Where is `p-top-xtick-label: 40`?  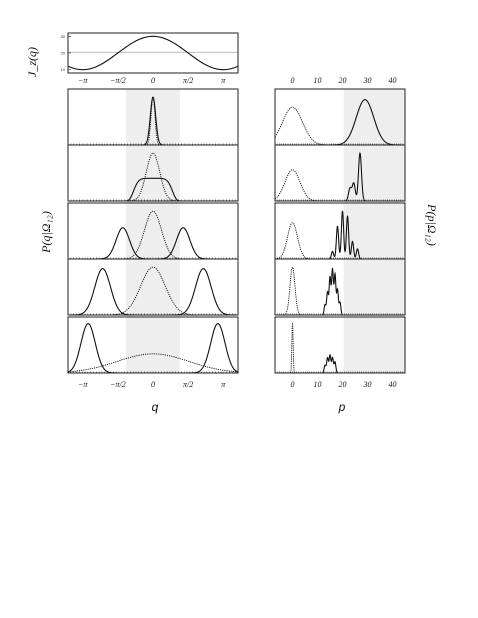 p-top-xtick-label: 40 is located at coordinates (393, 80).